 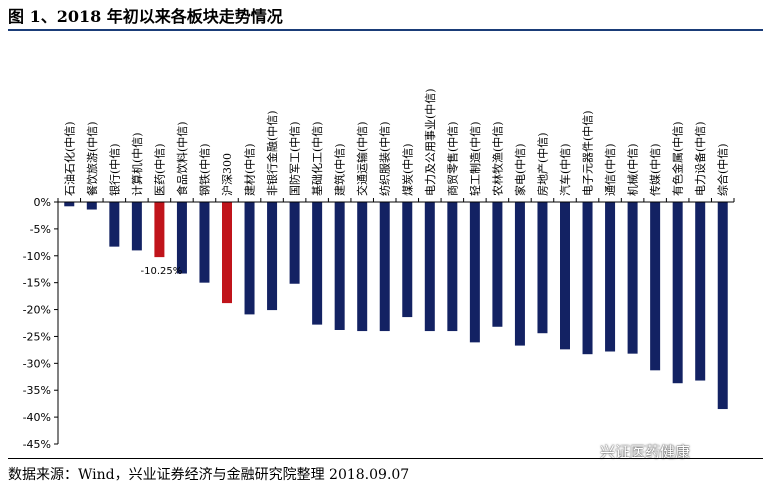 What do you see at coordinates (37, 283) in the screenshot?
I see `y-tick-label: -15%` at bounding box center [37, 283].